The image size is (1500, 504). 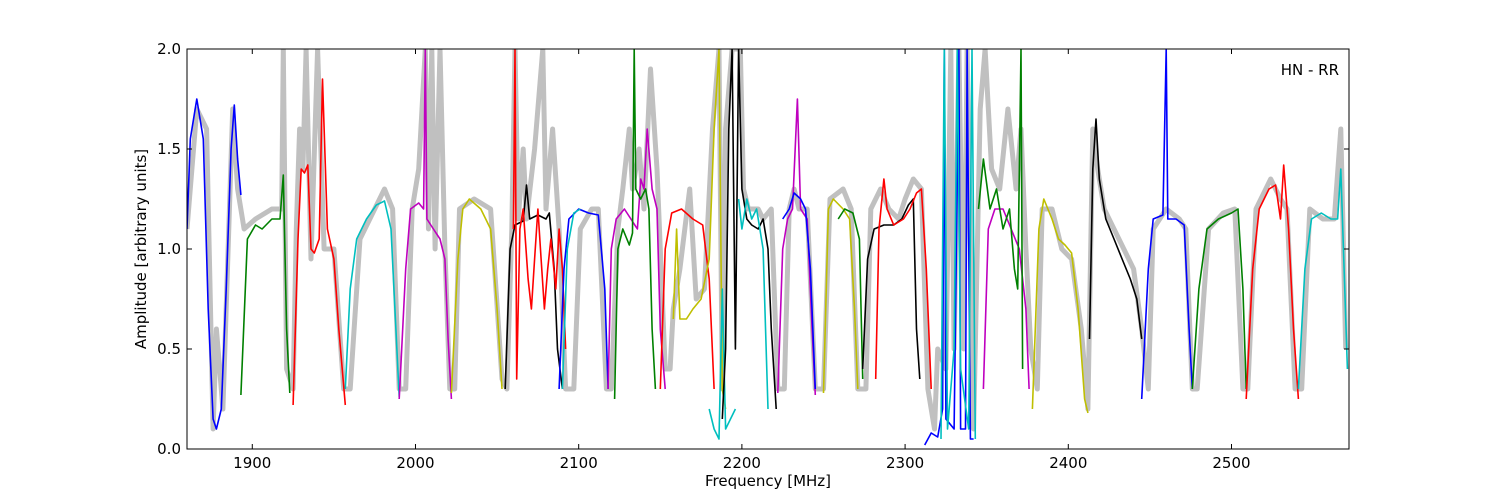 What do you see at coordinates (742, 463) in the screenshot?
I see `x-tick-label: 2200` at bounding box center [742, 463].